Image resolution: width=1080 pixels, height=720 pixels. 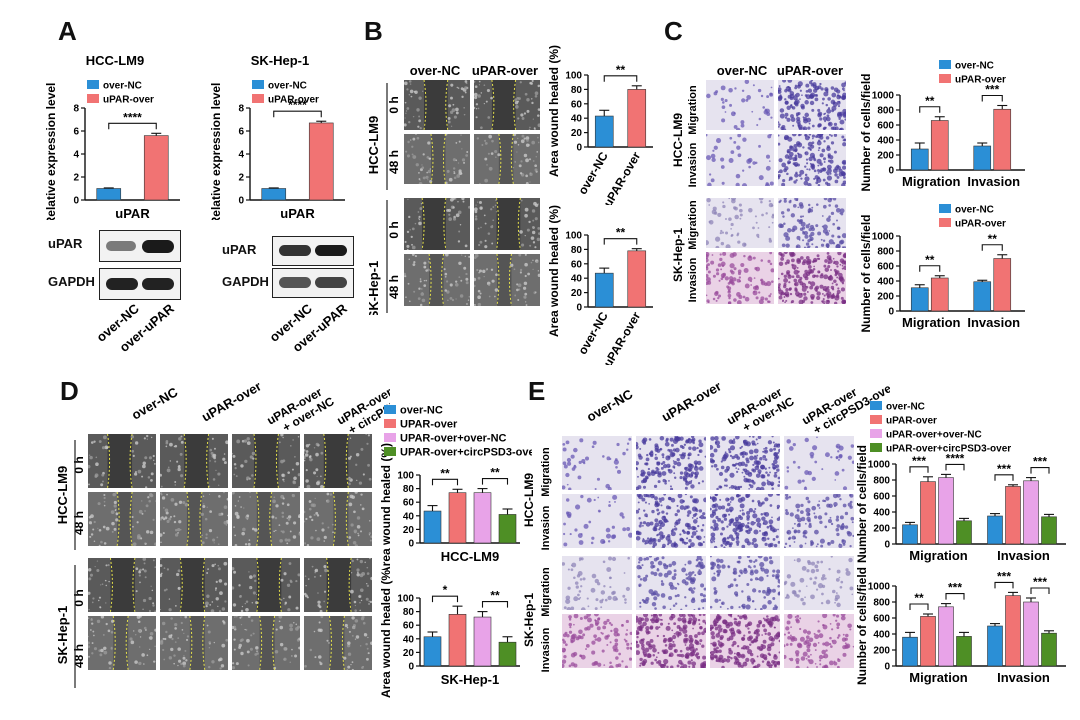 I want to click on col-label: uPAR-over, so click(x=231, y=401).